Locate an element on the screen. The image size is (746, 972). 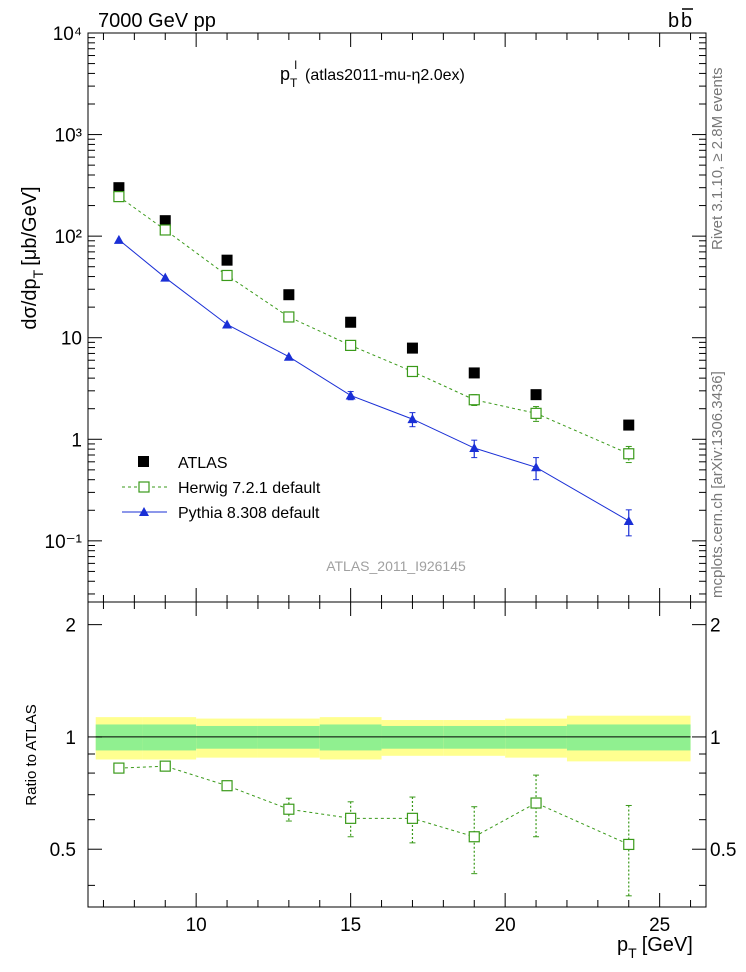
legend-herwig-marker is located at coordinates (144, 487).